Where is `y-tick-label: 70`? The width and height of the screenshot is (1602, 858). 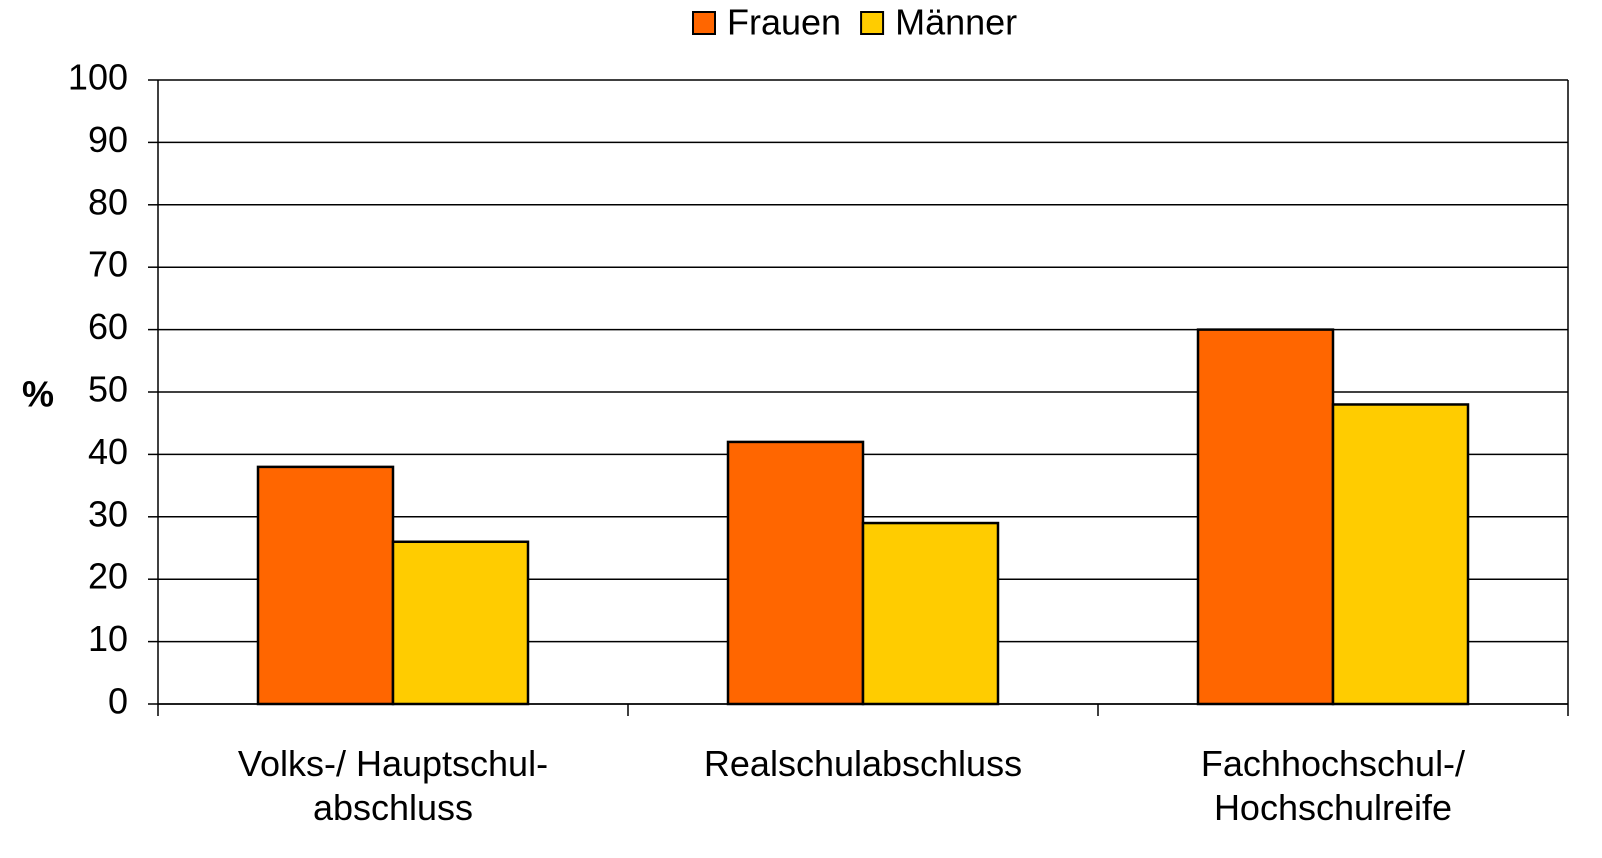 y-tick-label: 70 is located at coordinates (108, 264).